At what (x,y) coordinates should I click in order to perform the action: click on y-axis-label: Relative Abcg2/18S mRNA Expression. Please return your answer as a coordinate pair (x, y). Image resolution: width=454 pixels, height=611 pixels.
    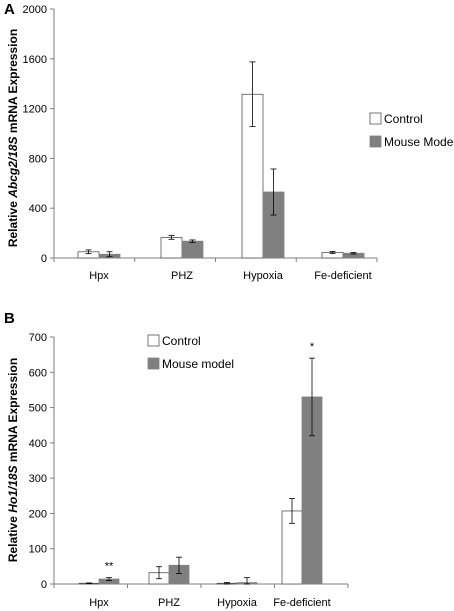
    Looking at the image, I should click on (13, 138).